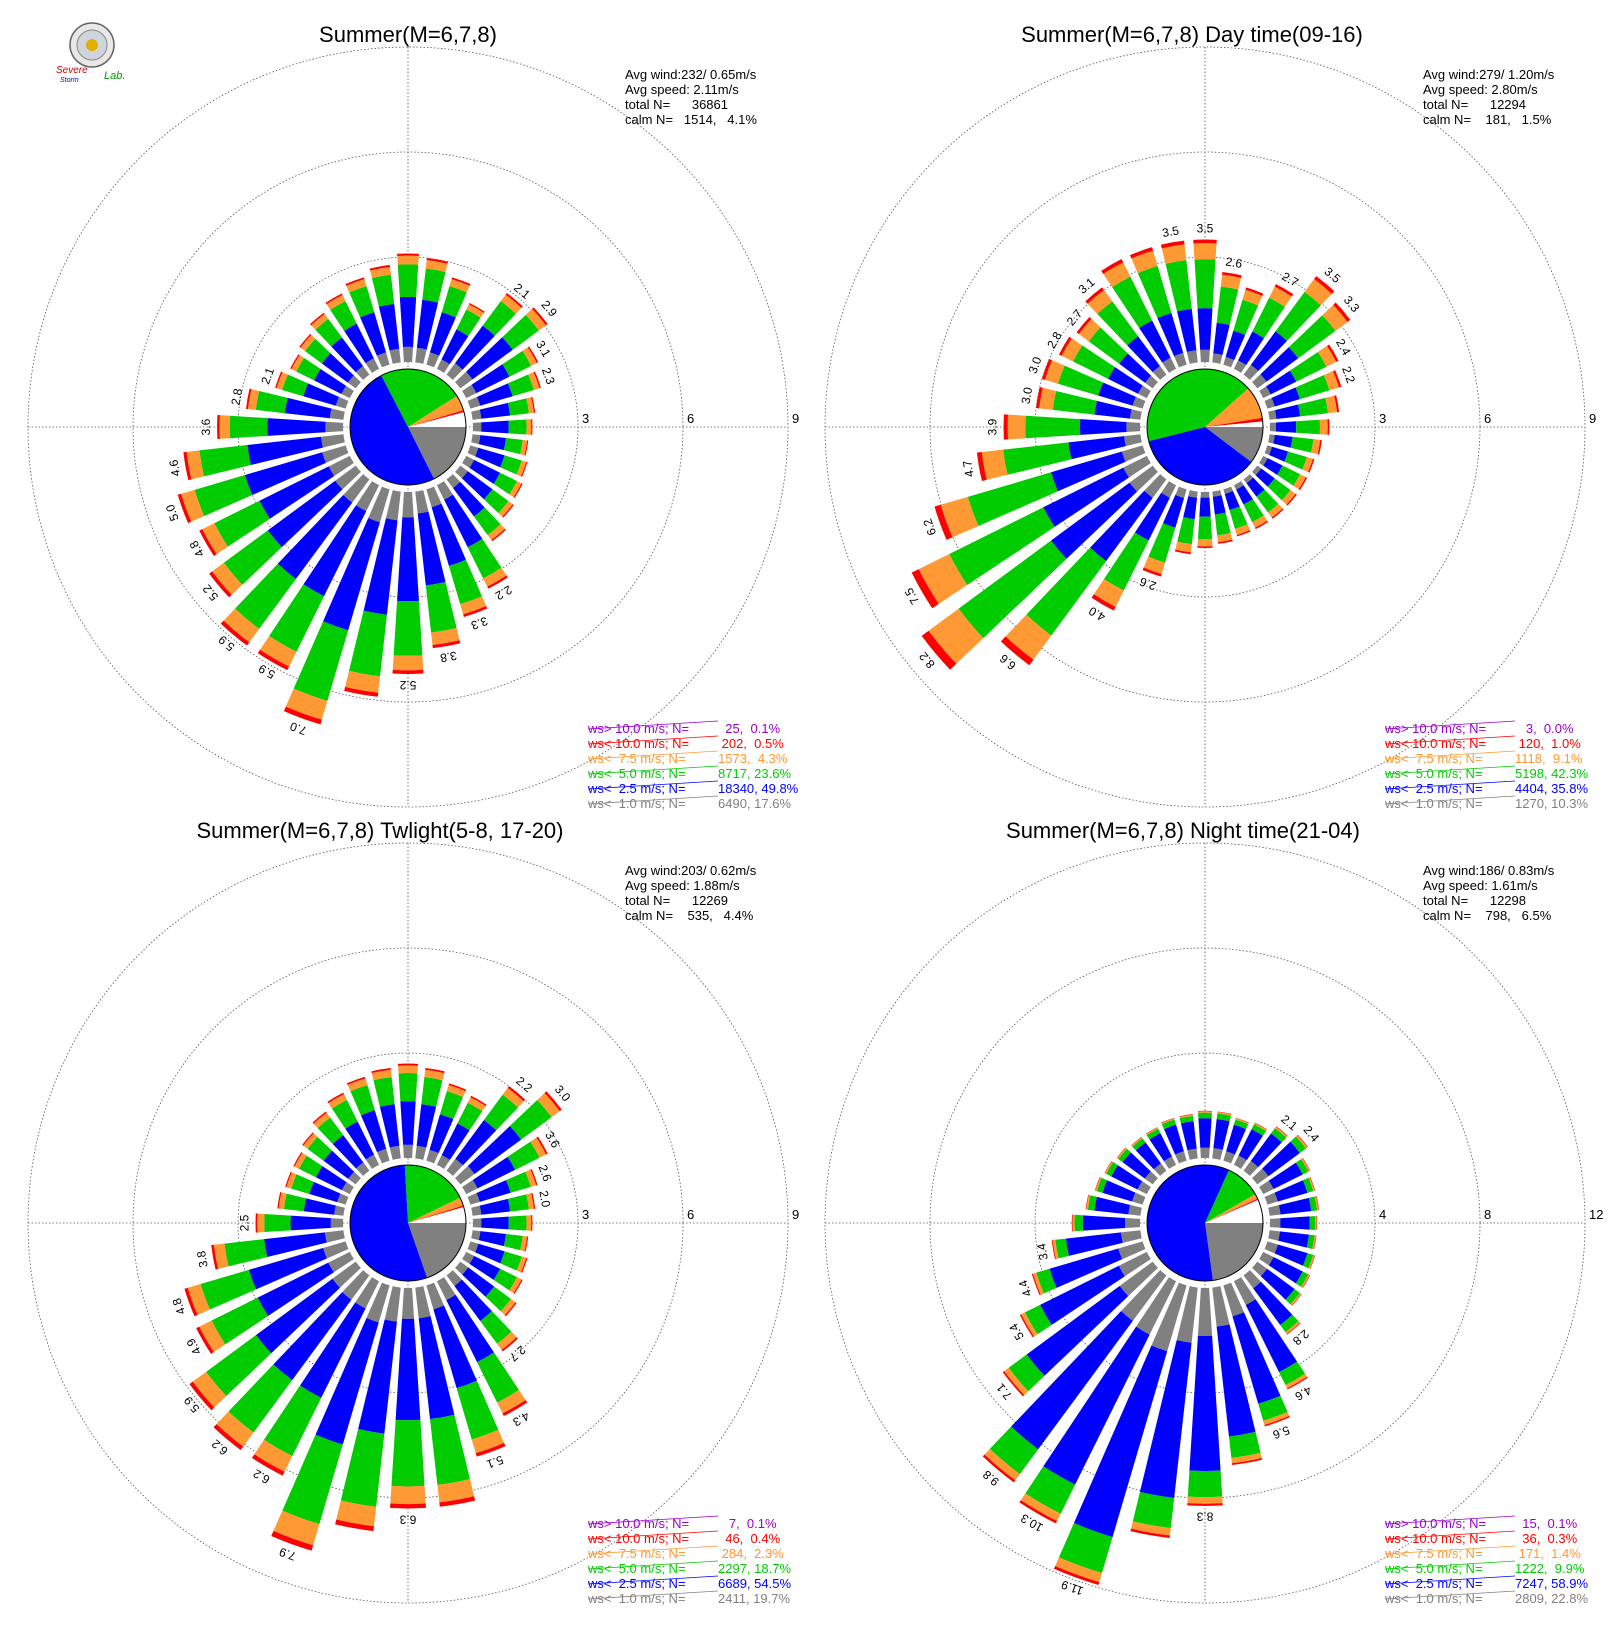  I want to click on bar-label: 2.0, so click(544, 1198).